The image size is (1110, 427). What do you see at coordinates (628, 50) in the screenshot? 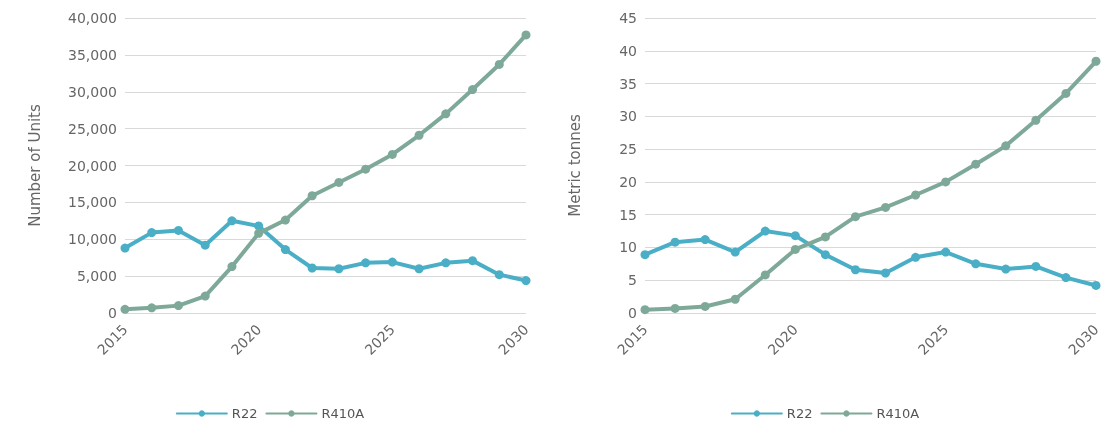
I see `y-tick-label: 40` at bounding box center [628, 50].